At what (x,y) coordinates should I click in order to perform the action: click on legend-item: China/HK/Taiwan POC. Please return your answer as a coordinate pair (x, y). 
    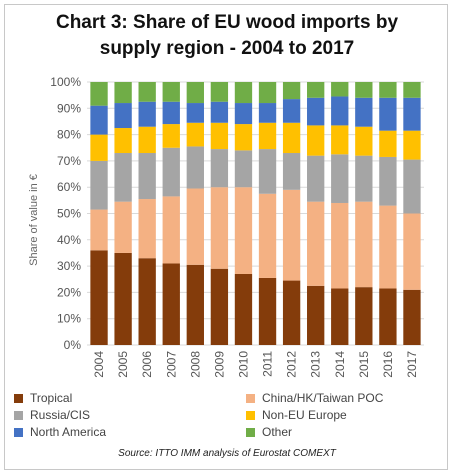
    Looking at the image, I should click on (314, 398).